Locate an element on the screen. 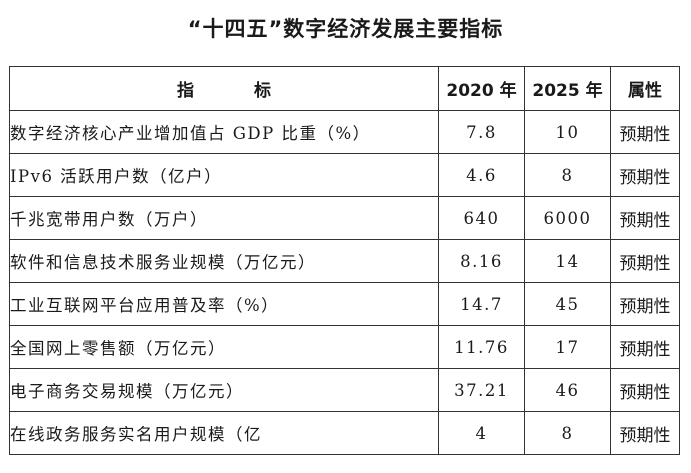 The height and width of the screenshot is (473, 691). value-2020: 37.21 is located at coordinates (481, 390).